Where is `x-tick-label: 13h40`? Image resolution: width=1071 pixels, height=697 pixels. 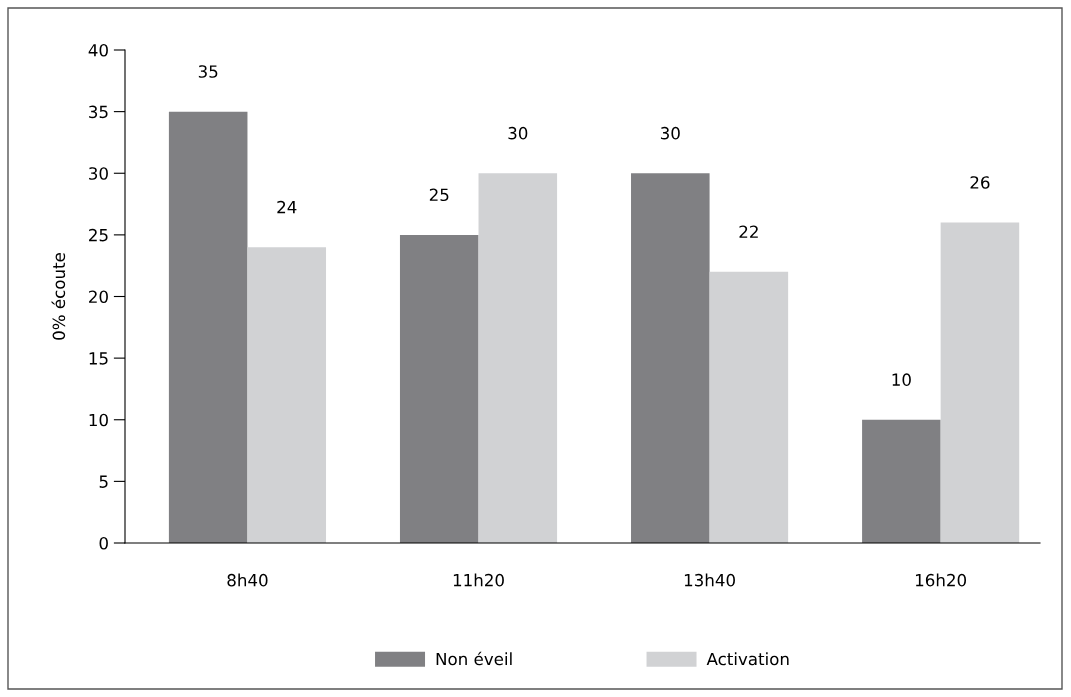
x-tick-label: 13h40 is located at coordinates (709, 580).